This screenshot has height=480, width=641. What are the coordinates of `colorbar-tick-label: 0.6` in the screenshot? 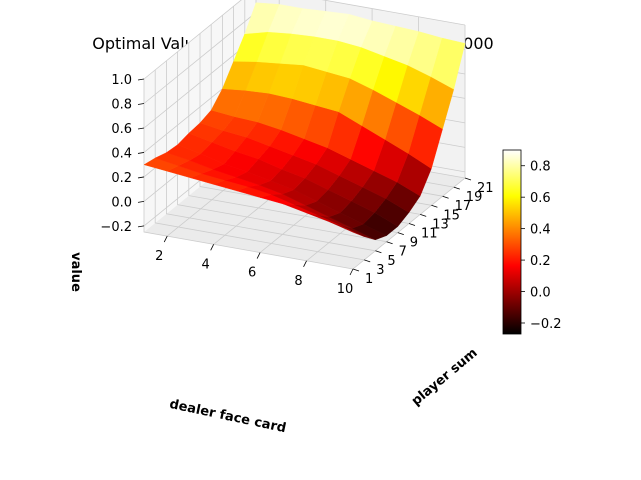 It's located at (540, 198).